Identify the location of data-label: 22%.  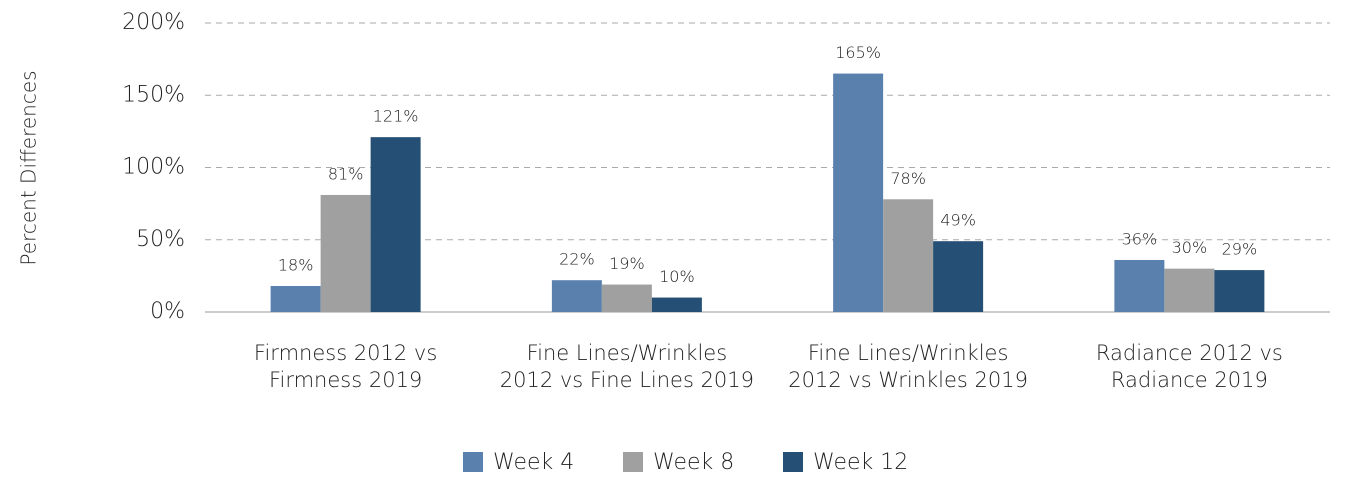
(577, 259).